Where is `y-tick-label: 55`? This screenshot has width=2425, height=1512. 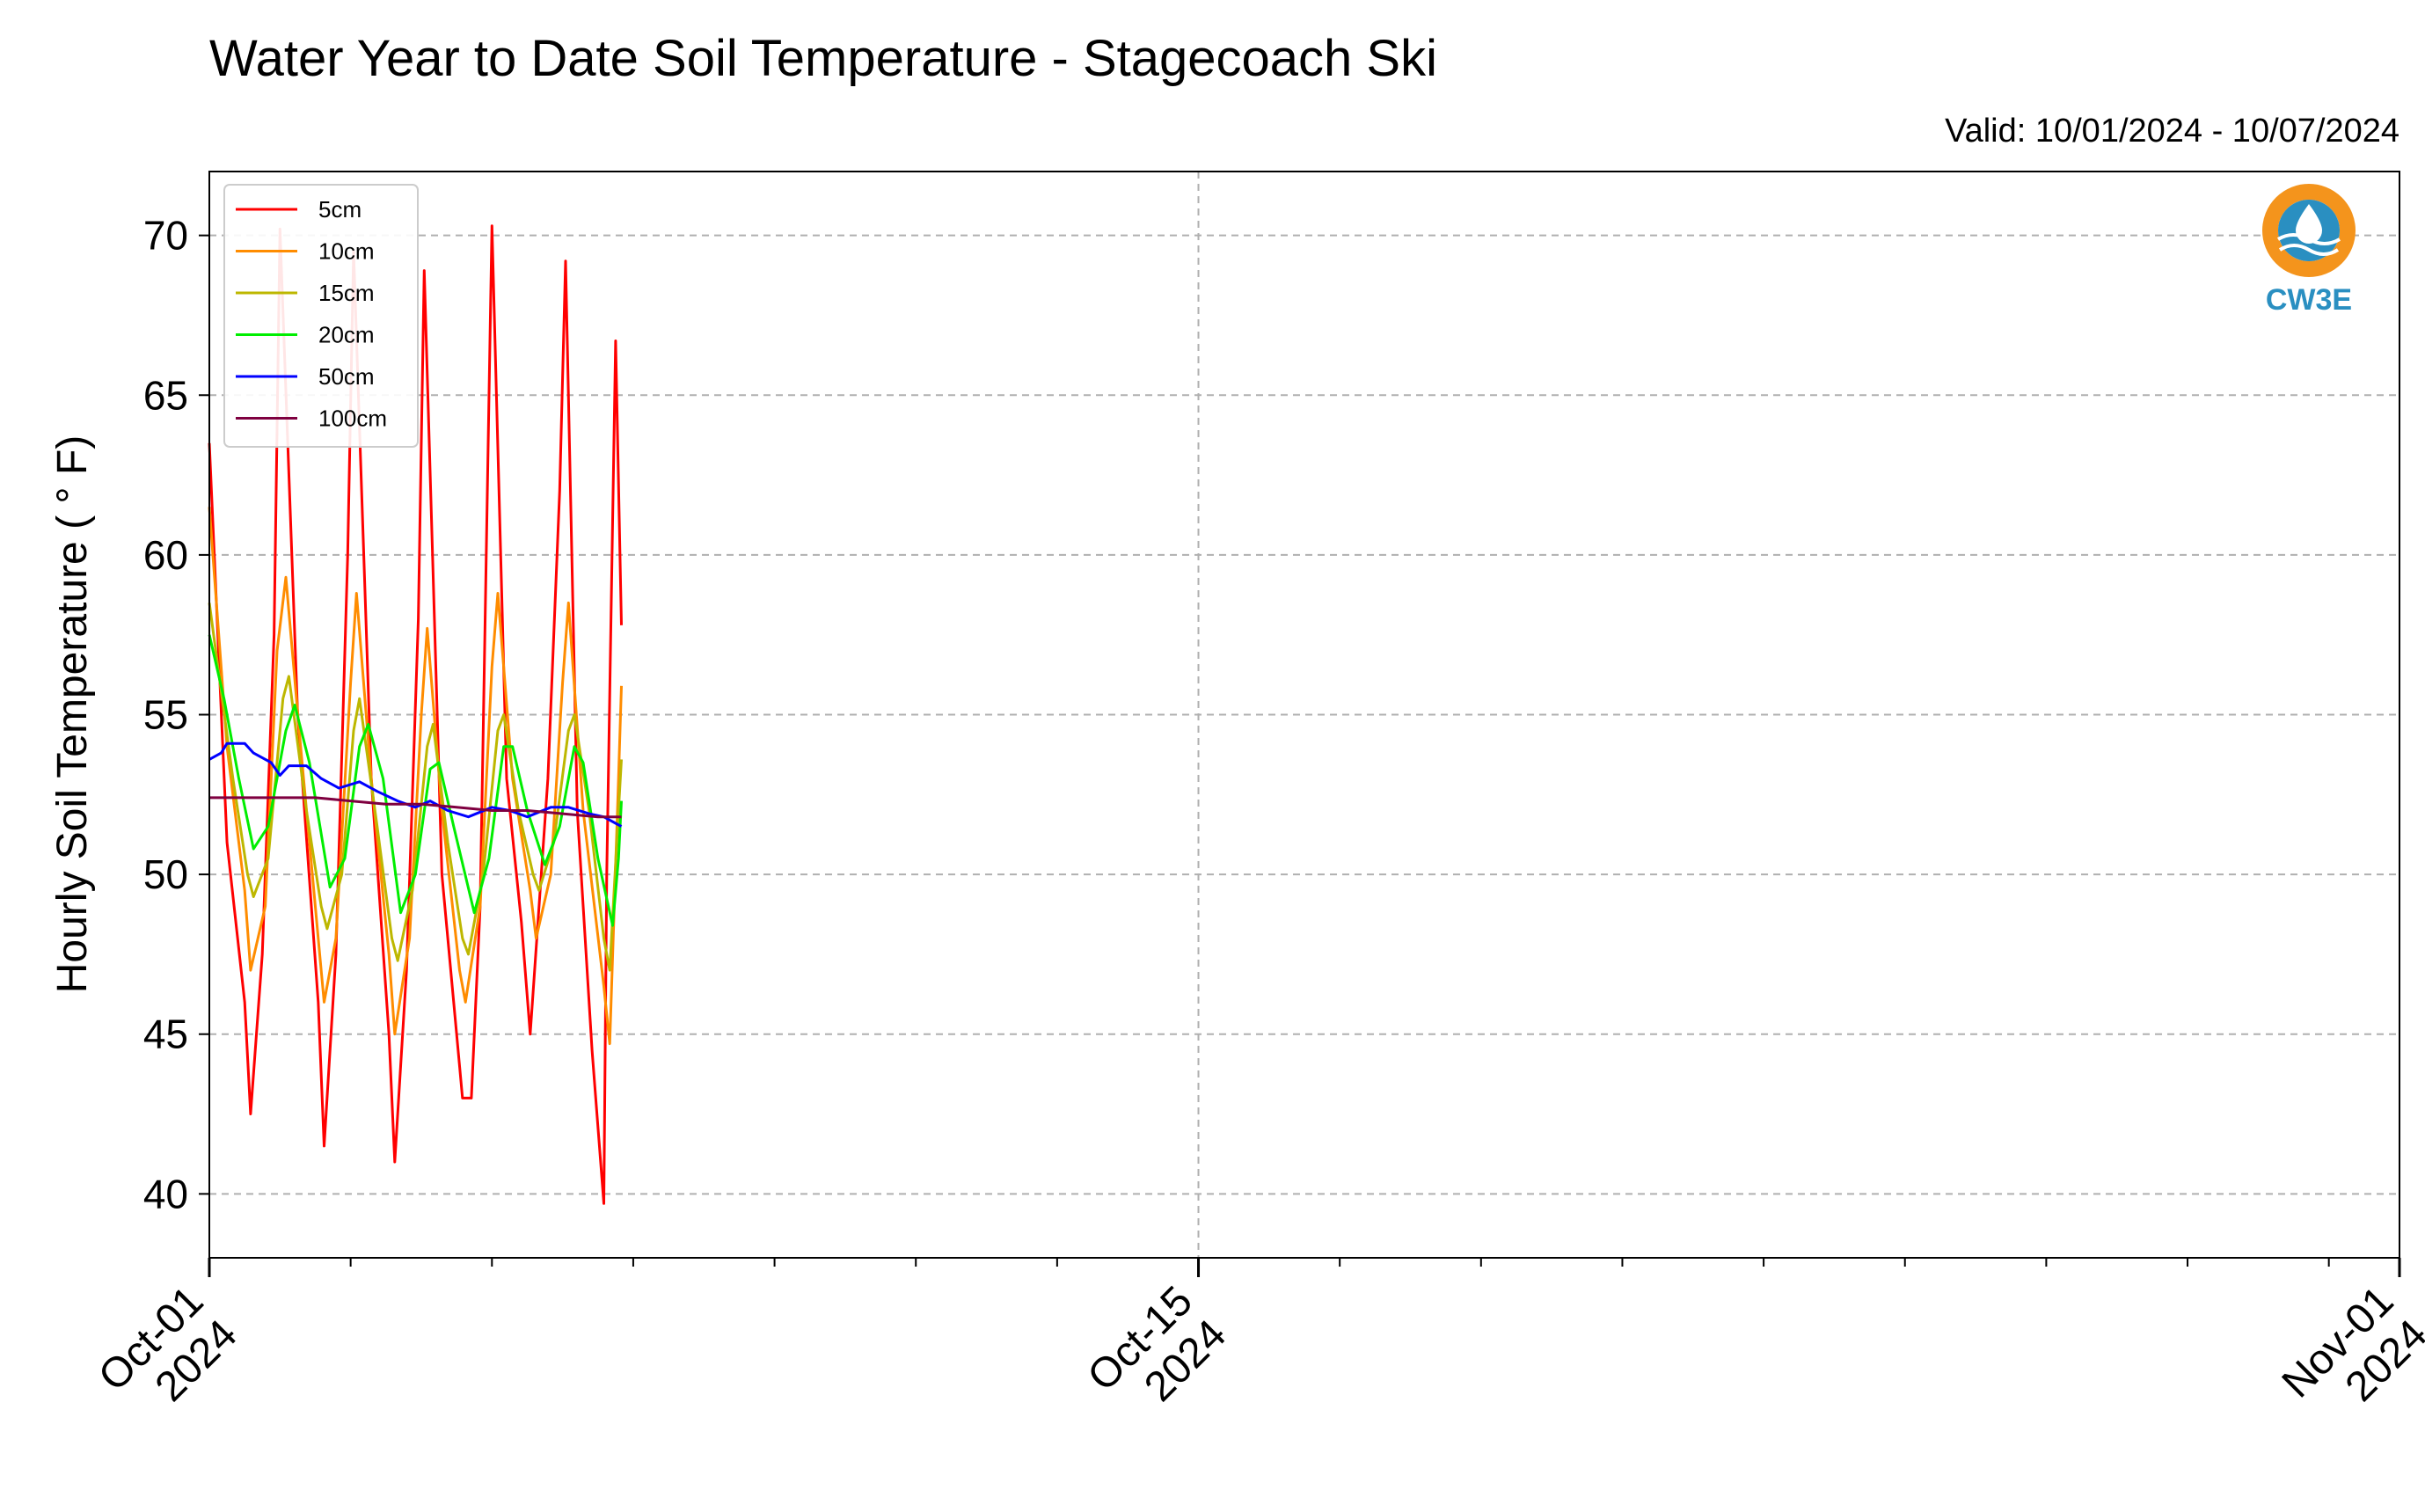
y-tick-label: 55 is located at coordinates (165, 715).